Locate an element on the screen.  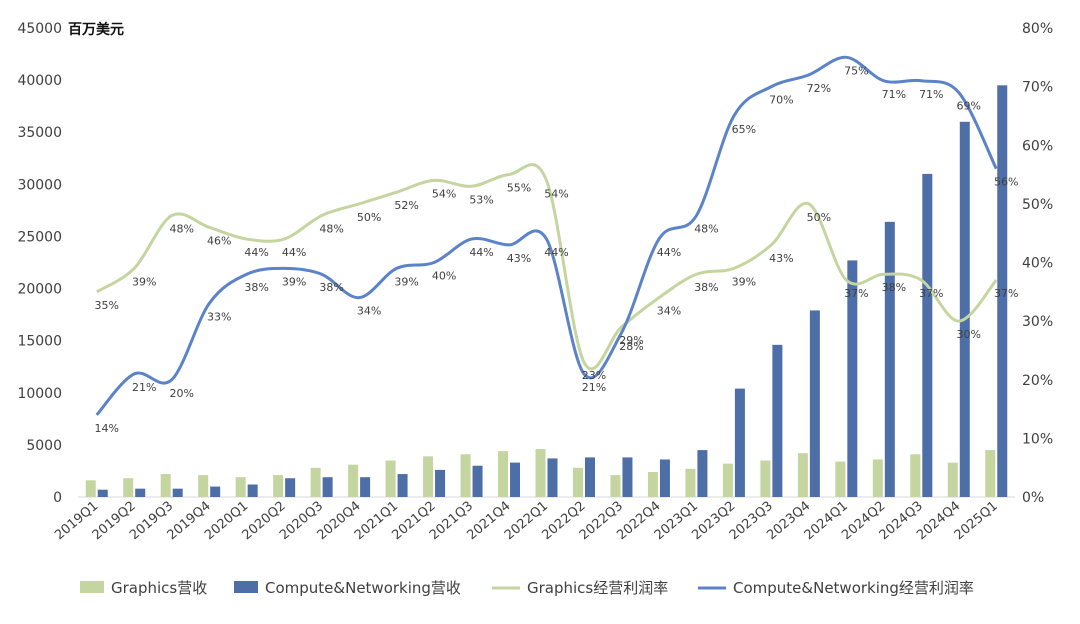
data-label-compute-margin: 40% is located at coordinates (444, 276).